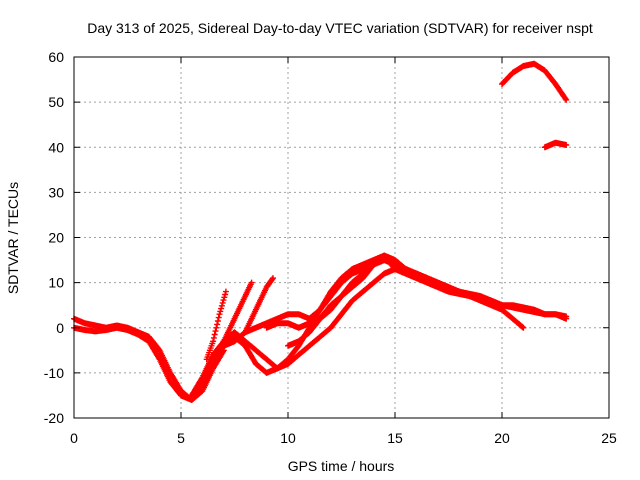 The height and width of the screenshot is (480, 640). Describe the element at coordinates (288, 438) in the screenshot. I see `x-tick-label: 10` at that location.